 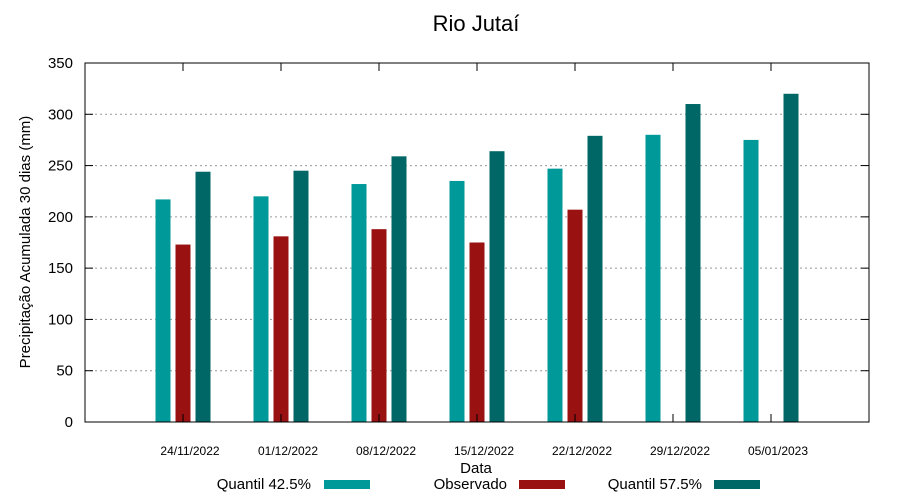 I want to click on y-tick-label: 250, so click(x=60, y=166).